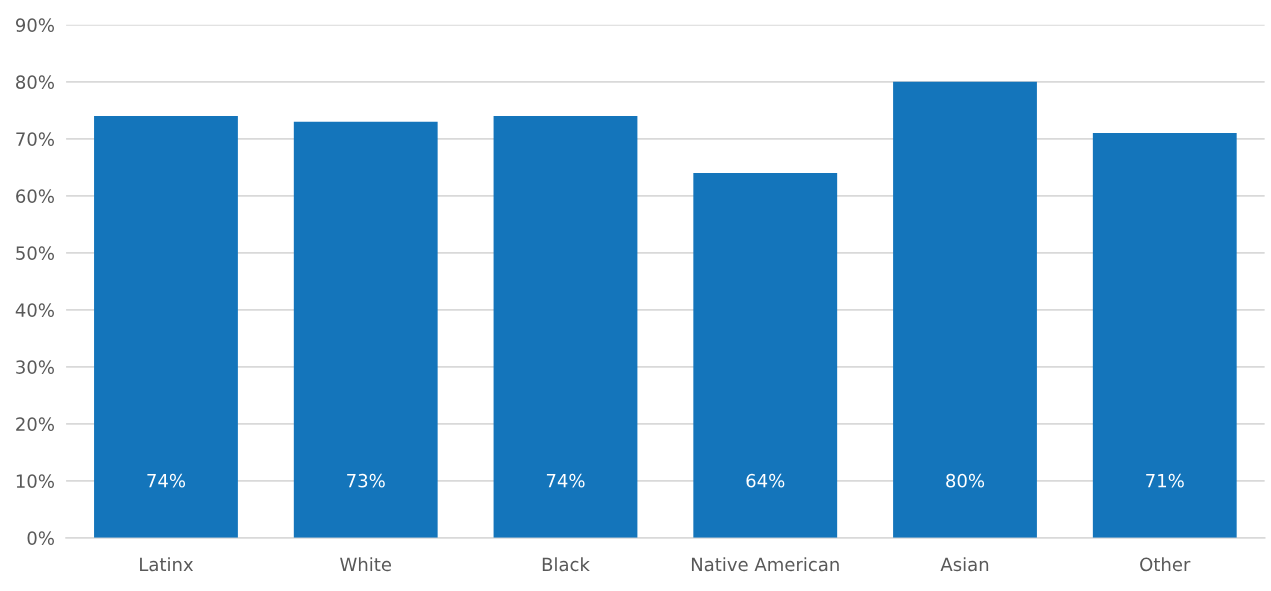 Image resolution: width=1271 pixels, height=591 pixels. Describe the element at coordinates (35, 367) in the screenshot. I see `y-tick-label: 30%` at that location.